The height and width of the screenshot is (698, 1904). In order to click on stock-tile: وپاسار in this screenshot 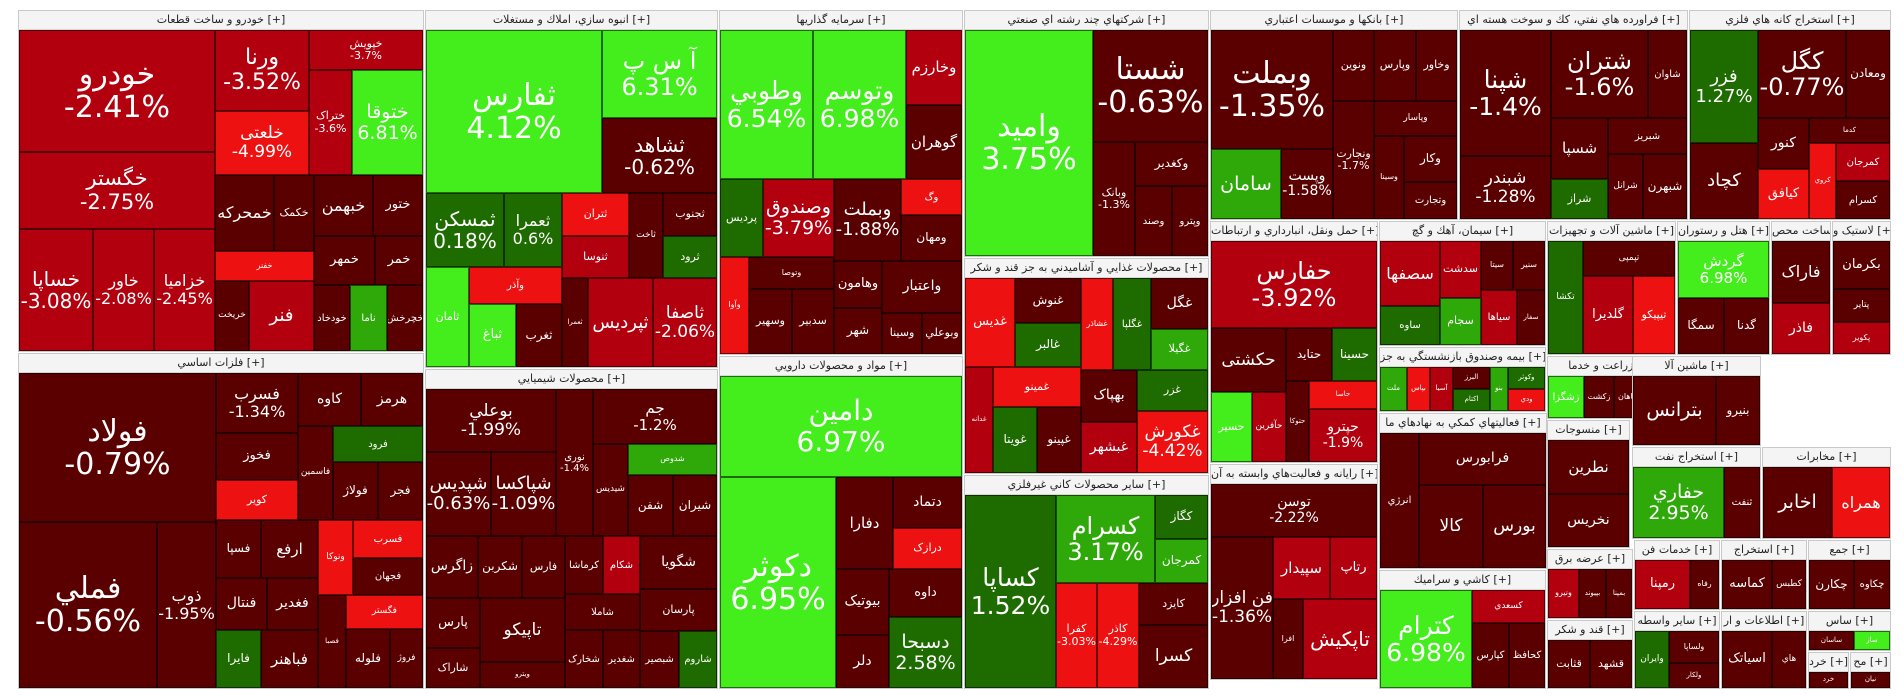, I will do `click(1415, 118)`.